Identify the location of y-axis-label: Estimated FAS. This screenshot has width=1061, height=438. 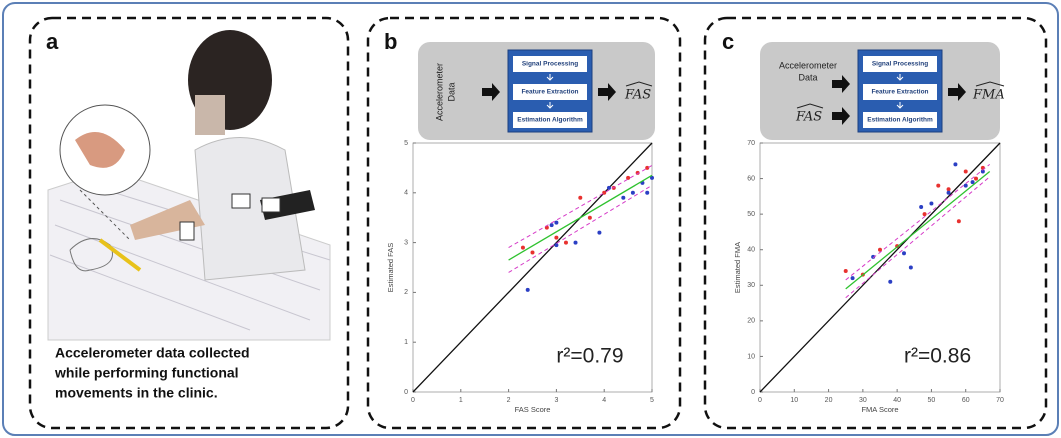
(390, 268).